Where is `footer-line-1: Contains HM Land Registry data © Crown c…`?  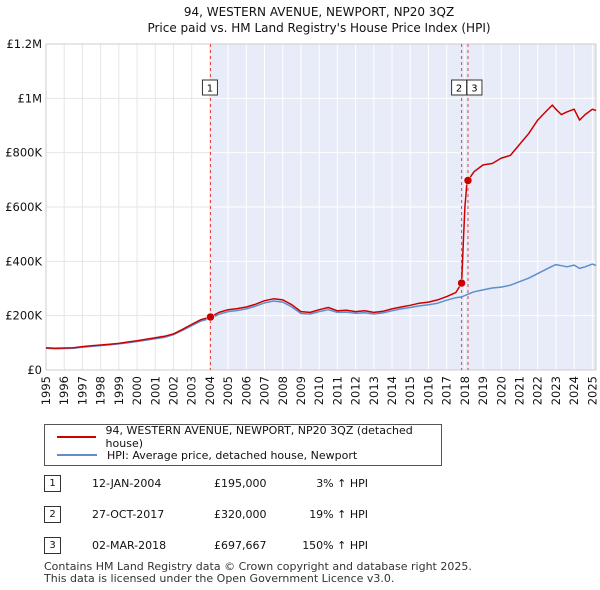 footer-line-1: Contains HM Land Registry data © Crown c… is located at coordinates (258, 566).